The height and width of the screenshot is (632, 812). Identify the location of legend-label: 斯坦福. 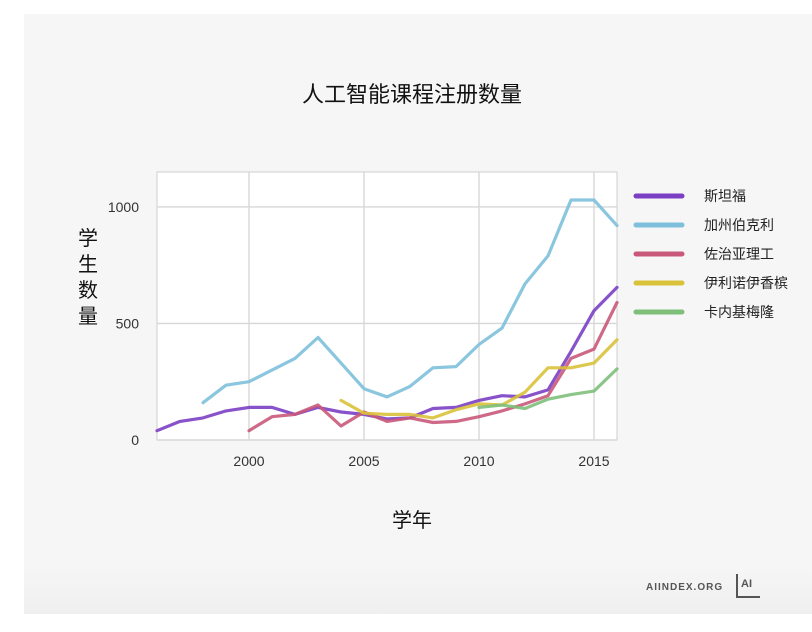
(725, 197).